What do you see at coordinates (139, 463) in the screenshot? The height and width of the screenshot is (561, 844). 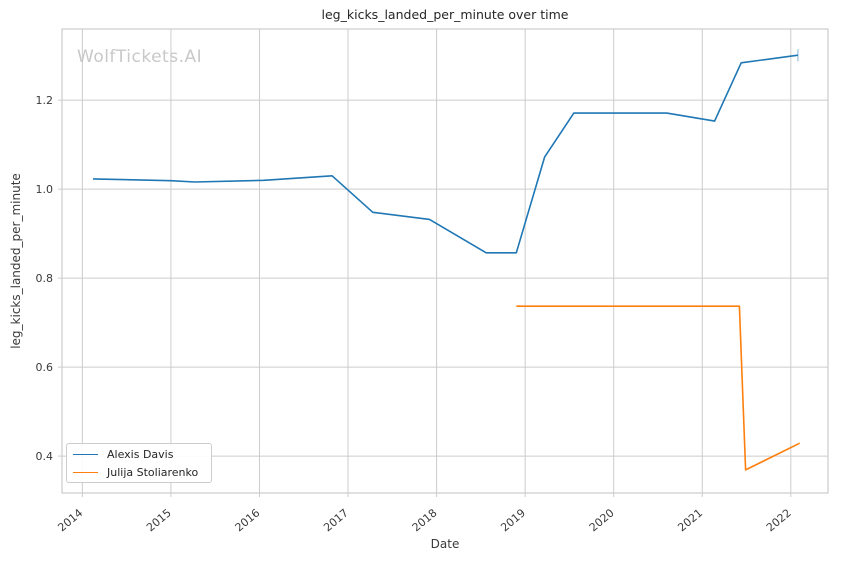 I see `legend: Alexis Davis Julija Stoliarenko` at bounding box center [139, 463].